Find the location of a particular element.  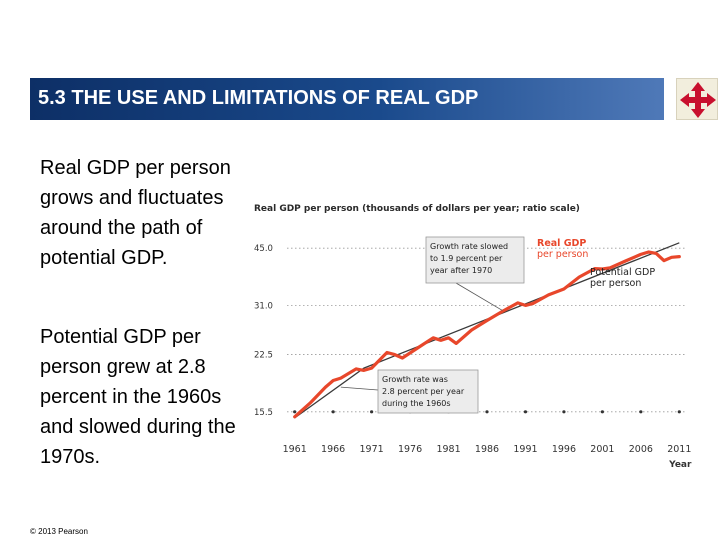

x-tick-label: 1986 is located at coordinates (487, 449).